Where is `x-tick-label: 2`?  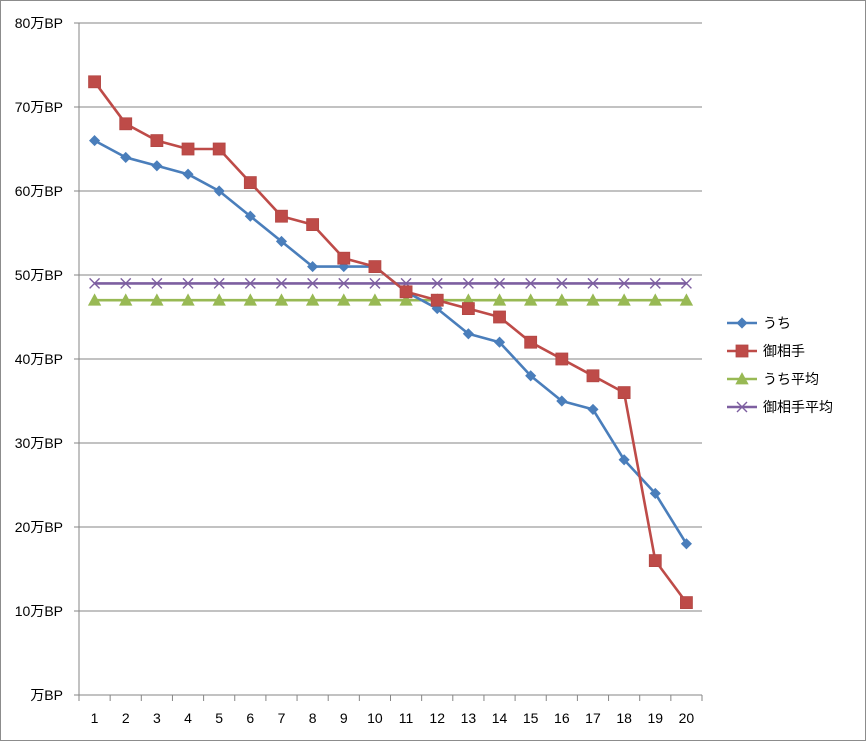
x-tick-label: 2 is located at coordinates (126, 718).